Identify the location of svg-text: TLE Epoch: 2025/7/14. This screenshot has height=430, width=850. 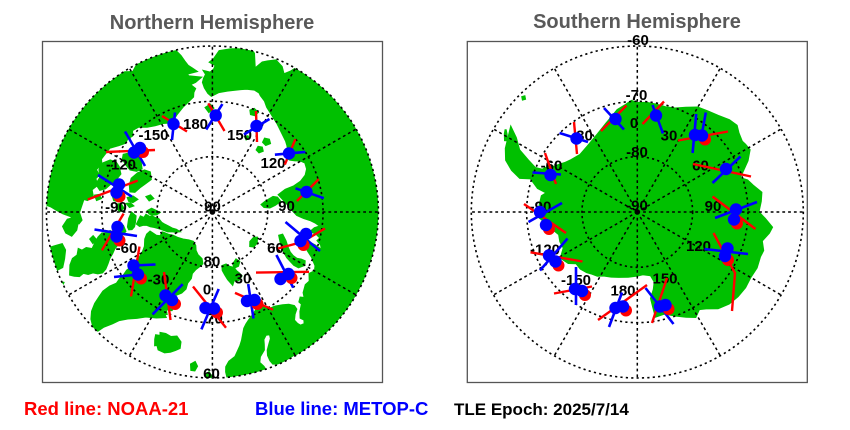
(541, 409).